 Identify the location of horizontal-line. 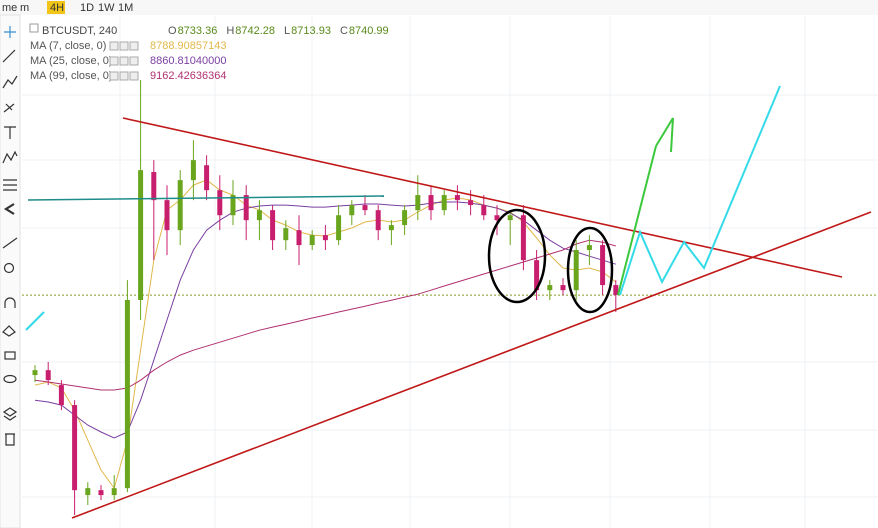
(206, 198).